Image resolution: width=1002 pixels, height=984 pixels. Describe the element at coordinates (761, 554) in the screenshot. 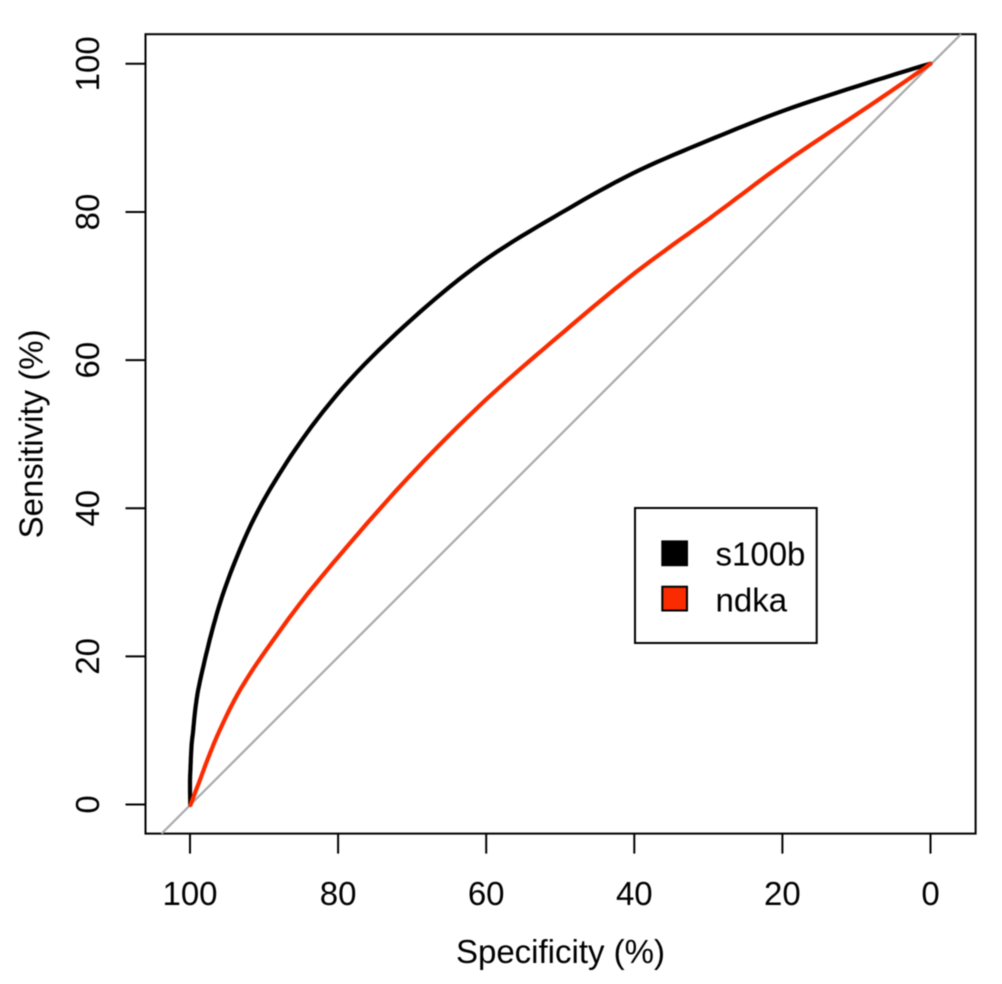

I see `svg-text: s100b` at that location.